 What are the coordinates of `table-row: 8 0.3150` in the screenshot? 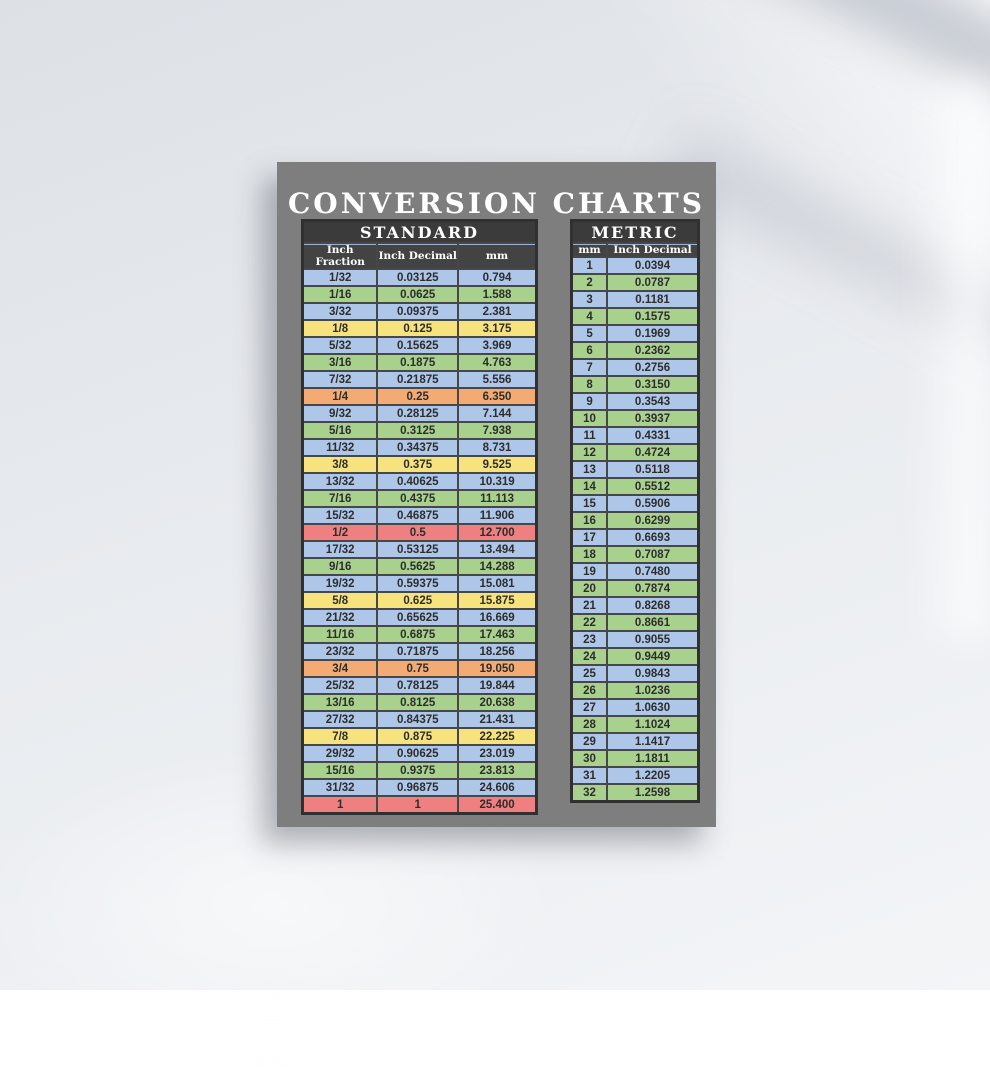 It's located at (635, 384).